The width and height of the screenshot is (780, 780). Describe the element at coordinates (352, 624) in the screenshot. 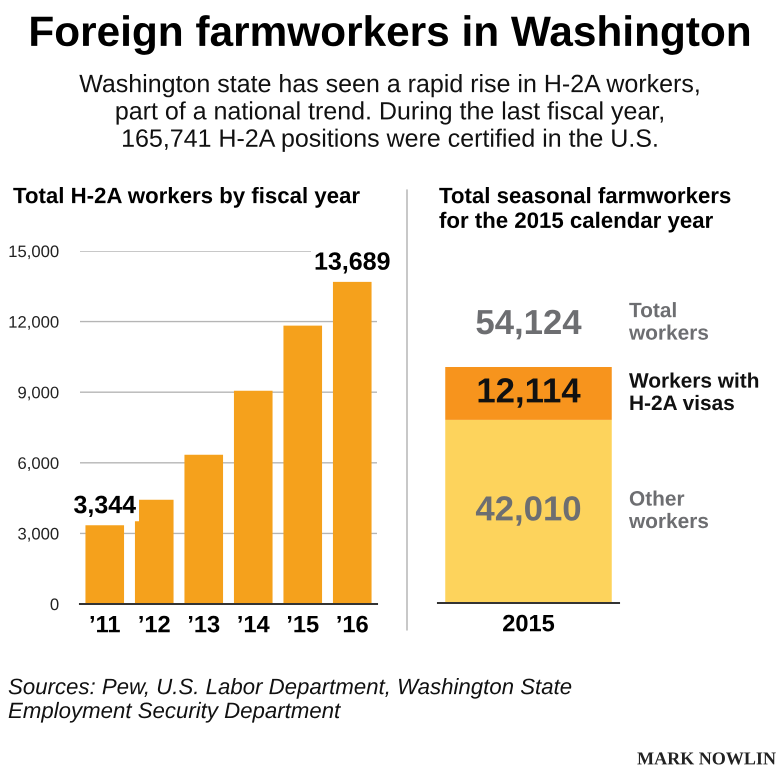

I see `x-tick-label: ’16` at that location.